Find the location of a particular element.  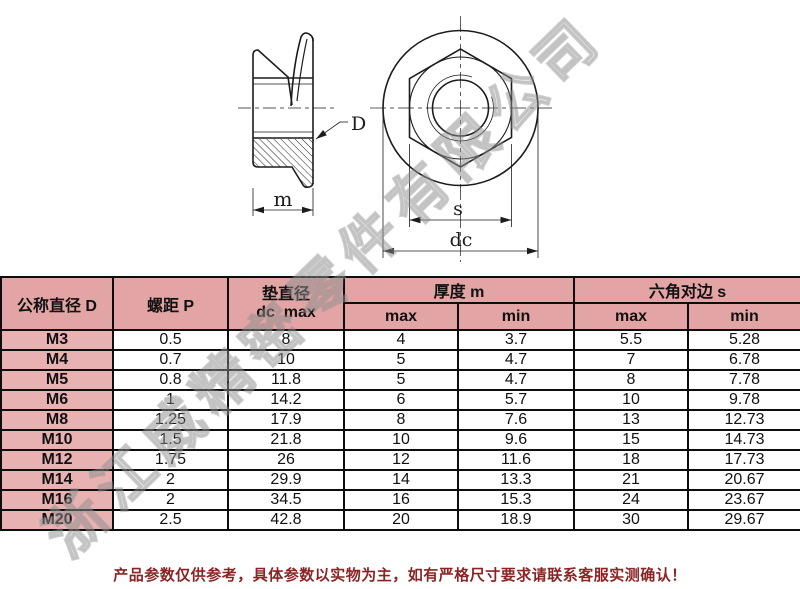

value-cell: 15.3 is located at coordinates (516, 500).